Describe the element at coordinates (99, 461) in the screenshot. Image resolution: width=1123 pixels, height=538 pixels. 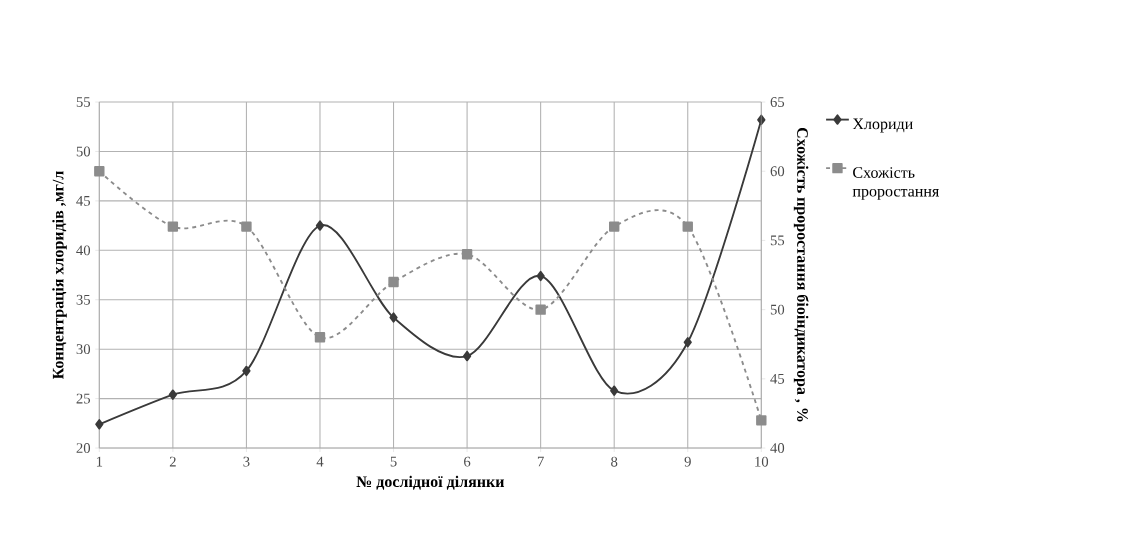
I see `x-tick-label: 1` at that location.